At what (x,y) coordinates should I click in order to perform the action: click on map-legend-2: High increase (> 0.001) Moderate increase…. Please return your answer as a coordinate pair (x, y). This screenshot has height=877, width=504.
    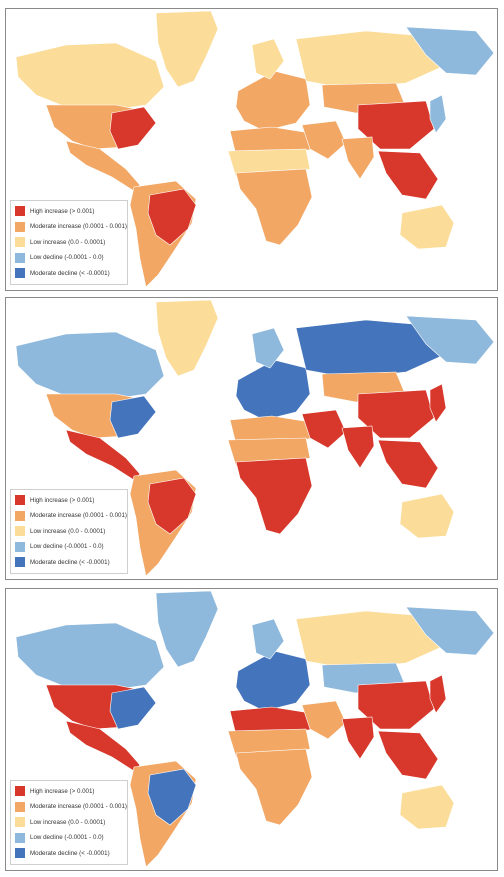
    Looking at the image, I should click on (69, 531).